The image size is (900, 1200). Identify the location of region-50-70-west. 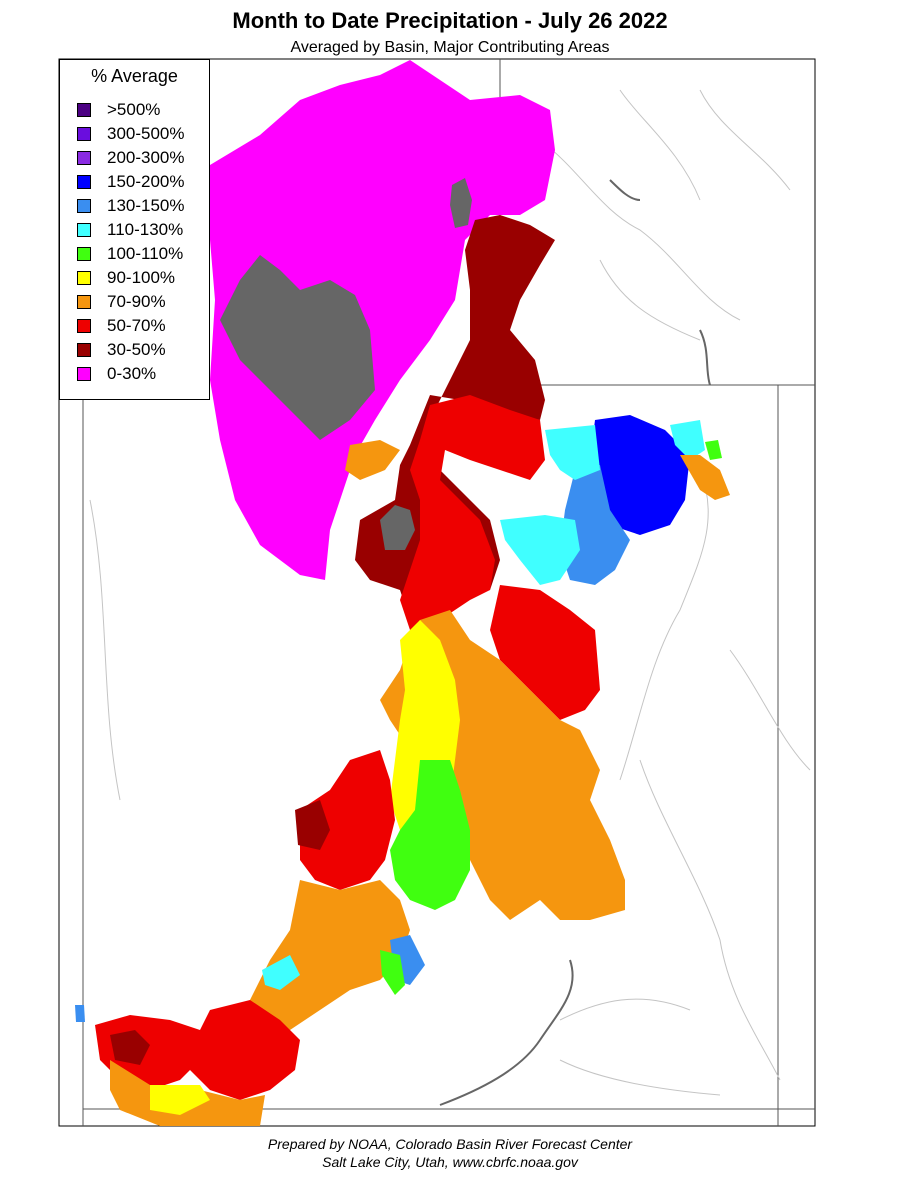
(347, 820).